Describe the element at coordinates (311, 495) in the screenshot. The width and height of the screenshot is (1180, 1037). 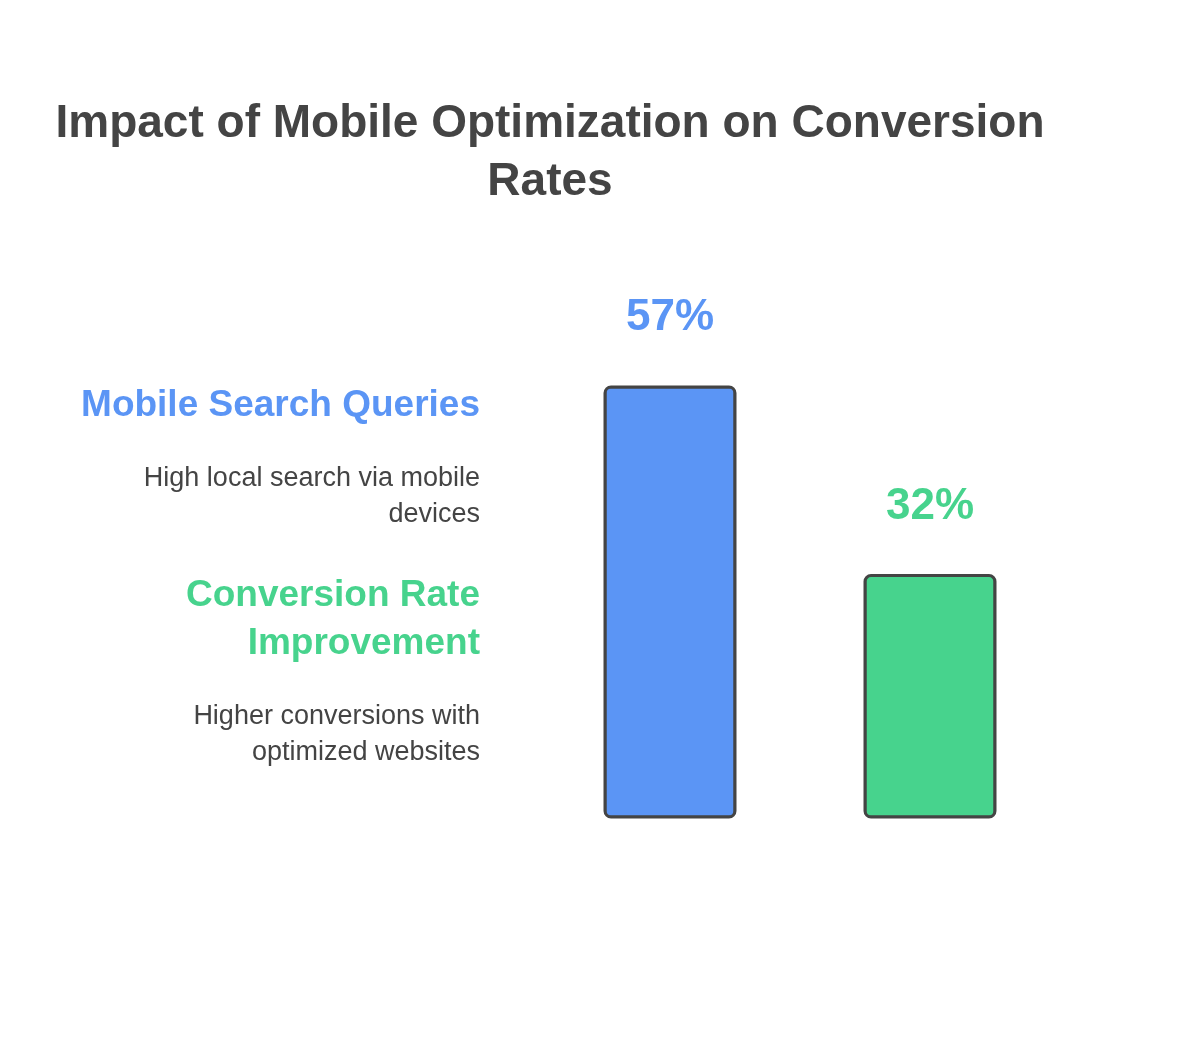
I see `text: High local search via mobile devices` at that location.